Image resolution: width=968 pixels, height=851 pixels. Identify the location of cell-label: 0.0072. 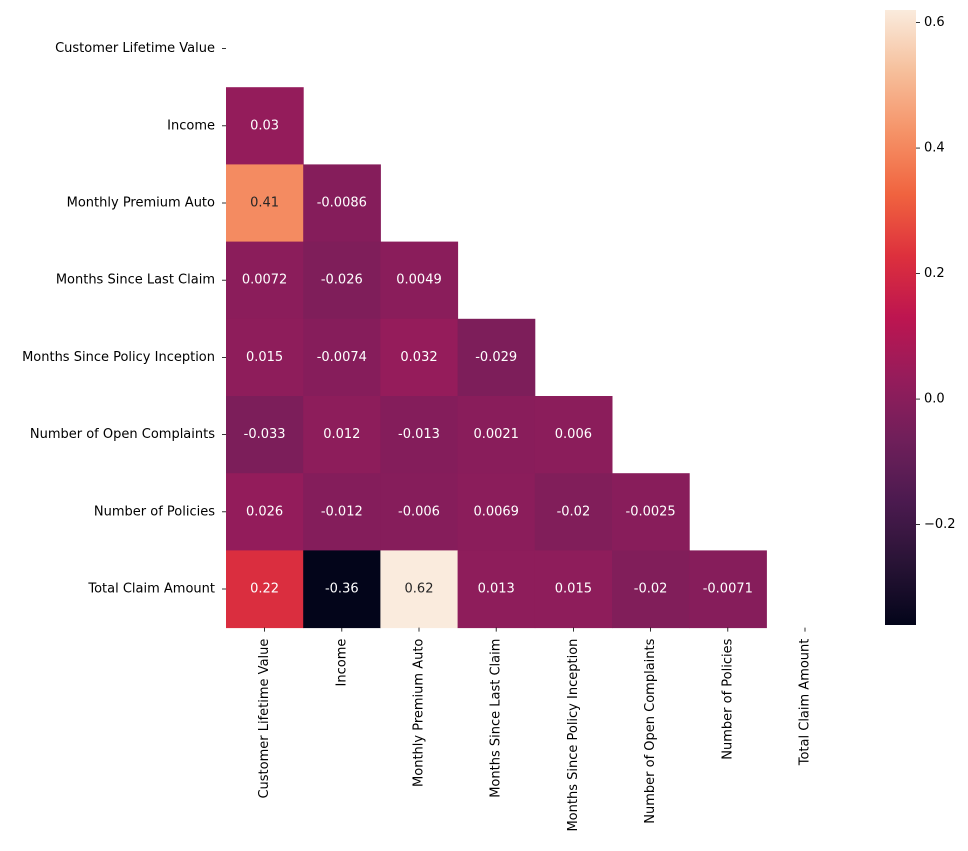
(265, 280).